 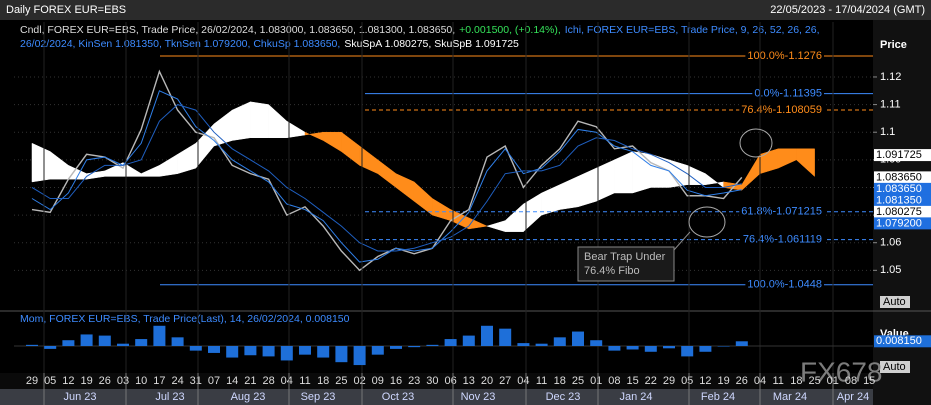 What do you see at coordinates (718, 397) in the screenshot?
I see `month-label: Feb 24` at bounding box center [718, 397].